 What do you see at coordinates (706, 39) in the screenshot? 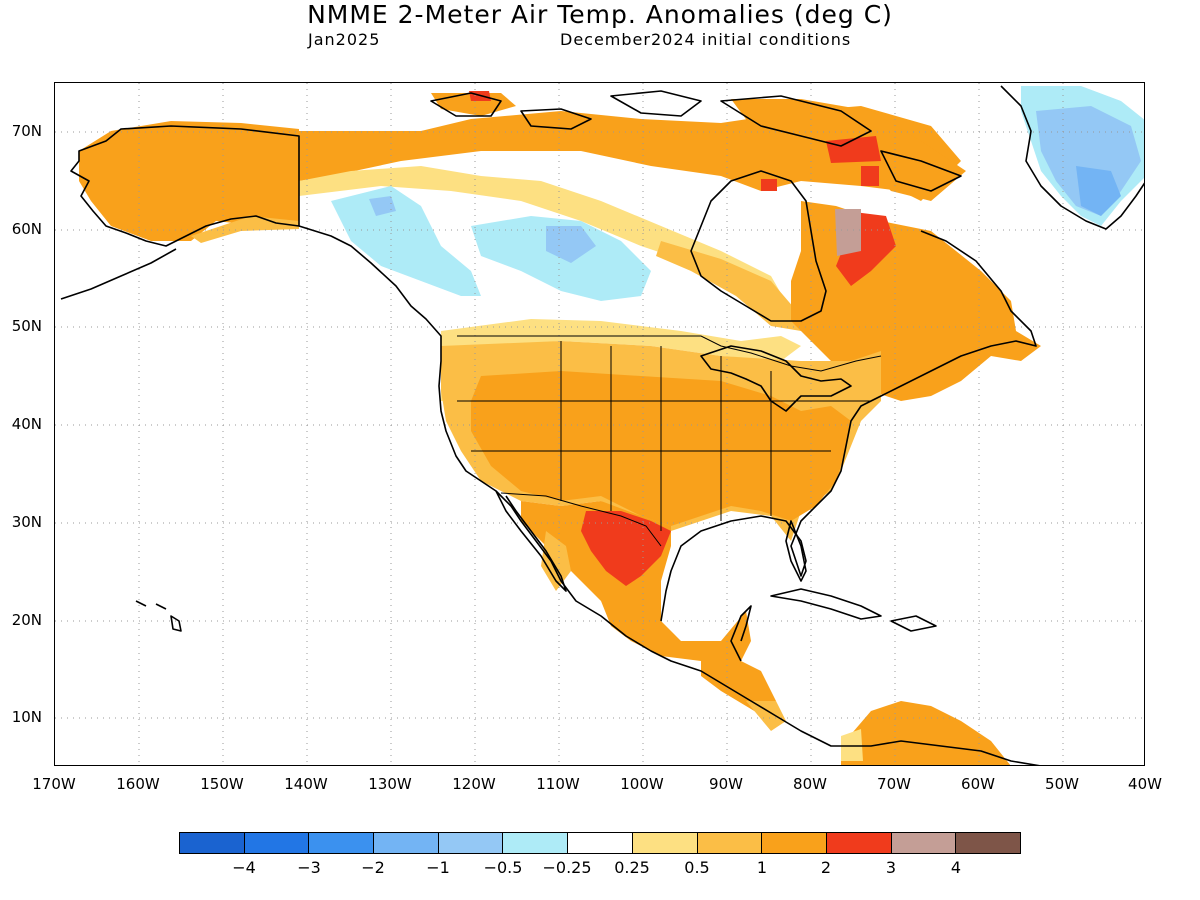
I see `initial-conditions: December2024 initial conditions` at bounding box center [706, 39].